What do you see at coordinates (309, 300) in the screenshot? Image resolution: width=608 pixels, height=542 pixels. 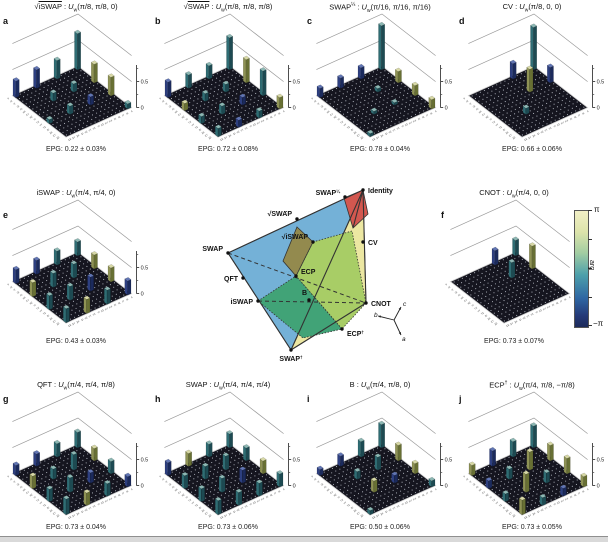 I see `weyl-point-b` at bounding box center [309, 300].